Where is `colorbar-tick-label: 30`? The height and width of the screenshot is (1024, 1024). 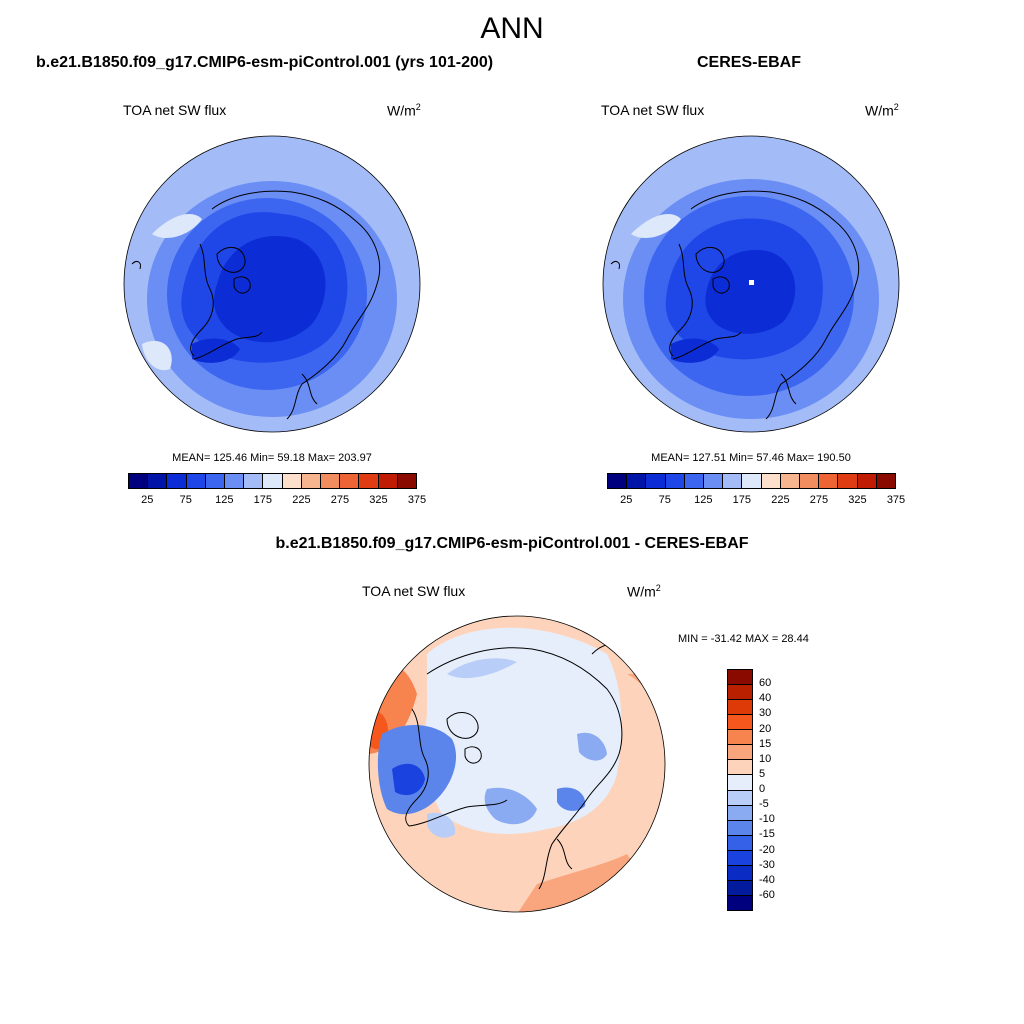
colorbar-tick-label: 30 is located at coordinates (765, 713).